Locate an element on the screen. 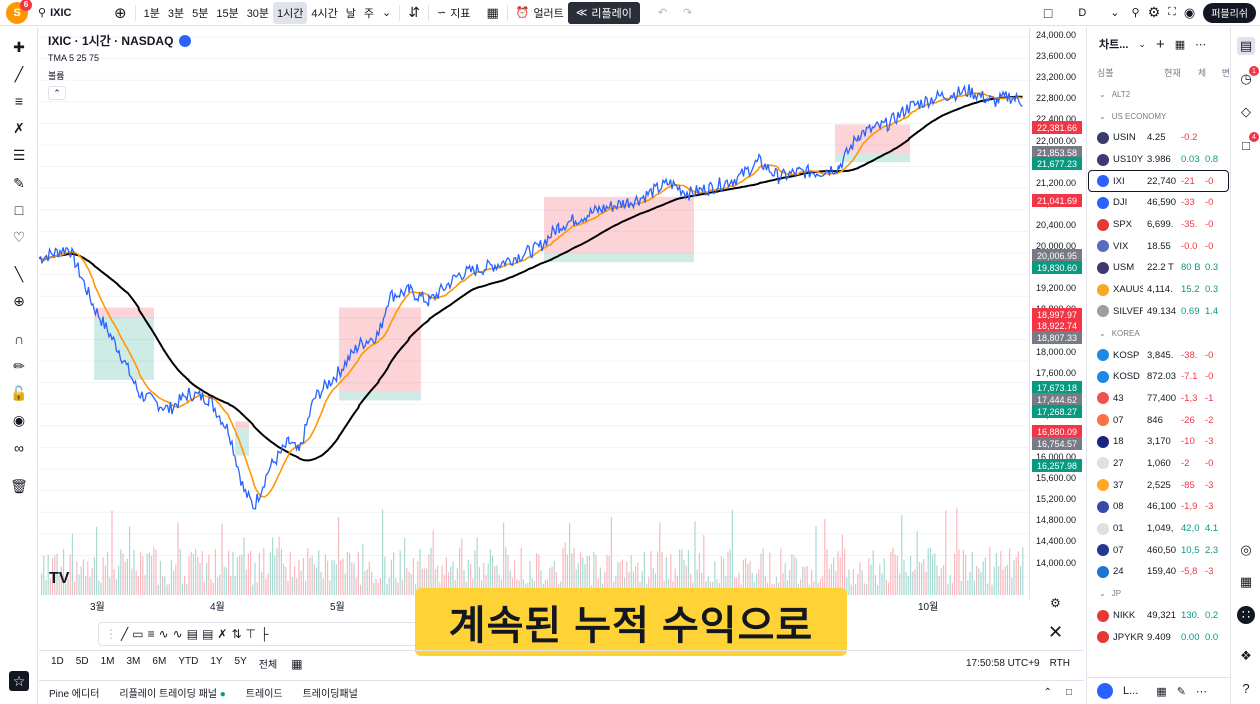 Image resolution: width=1260 pixels, height=704 pixels. replay-button: ≪ 리플레이 is located at coordinates (603, 12).